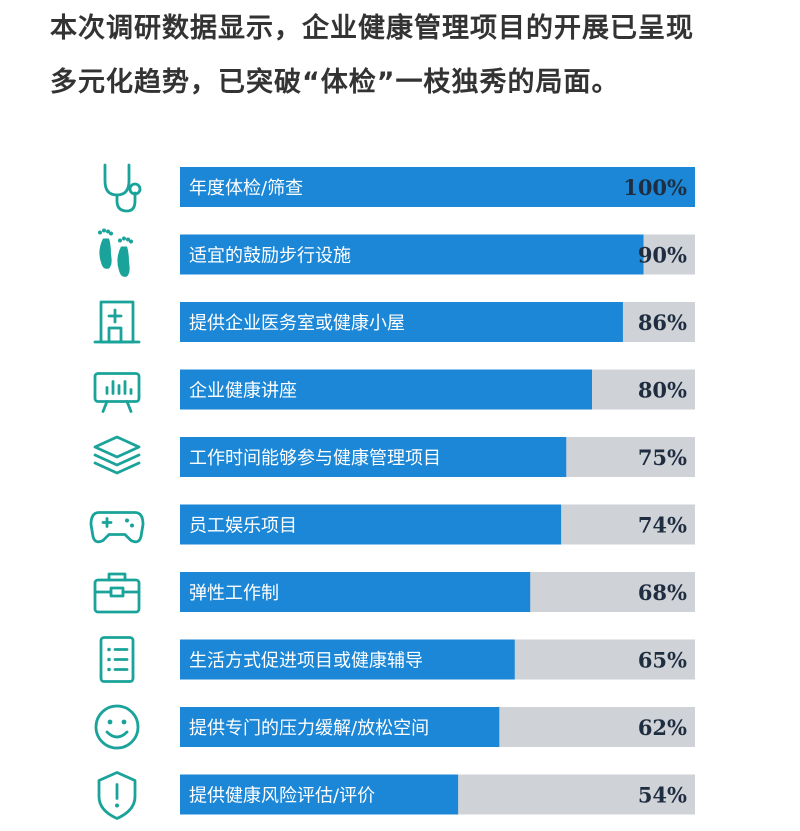  What do you see at coordinates (309, 728) in the screenshot?
I see `bar-label: 提供专门的压力缓解/放松空间` at bounding box center [309, 728].